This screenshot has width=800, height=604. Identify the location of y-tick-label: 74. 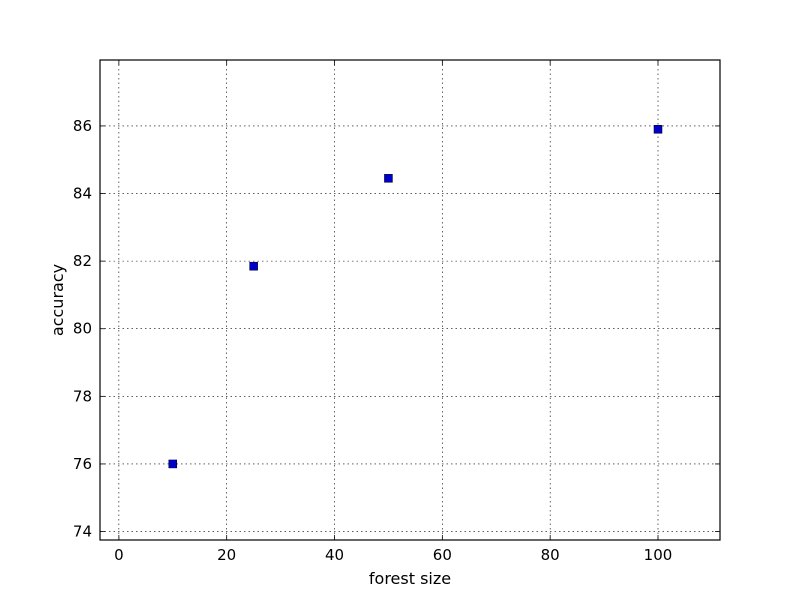
(82, 532).